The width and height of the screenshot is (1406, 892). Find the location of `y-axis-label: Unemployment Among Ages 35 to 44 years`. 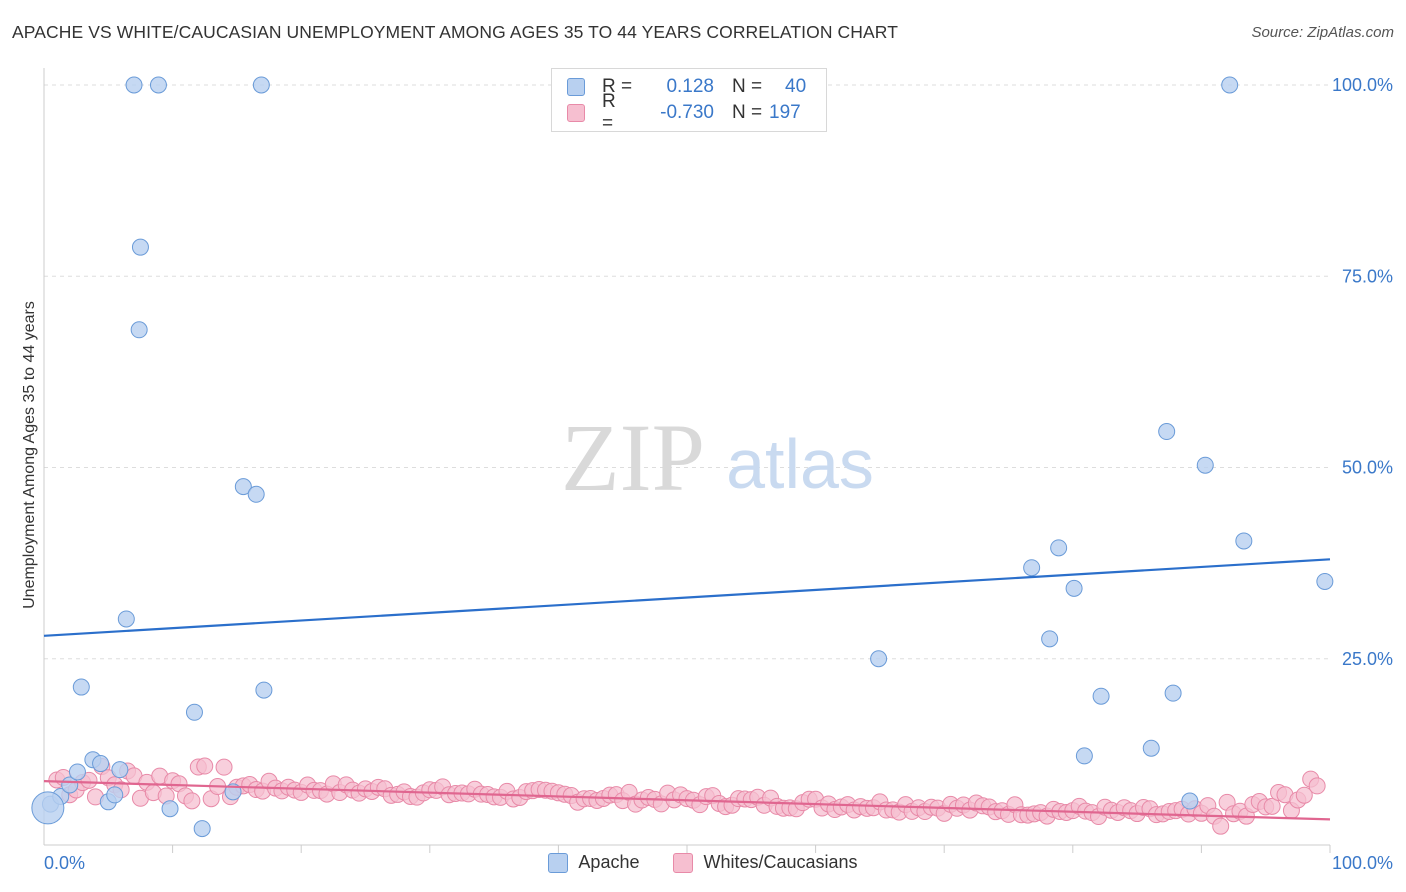

y-axis-label: Unemployment Among Ages 35 to 44 years is located at coordinates (29, 455).